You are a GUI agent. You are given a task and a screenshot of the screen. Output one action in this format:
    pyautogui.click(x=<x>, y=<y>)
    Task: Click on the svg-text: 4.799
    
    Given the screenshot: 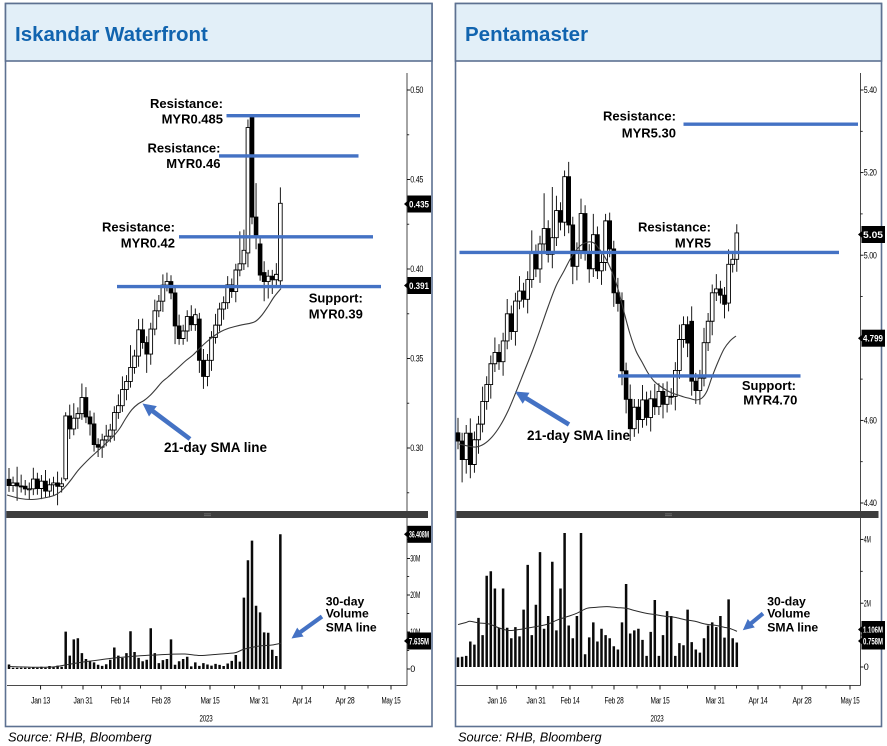 What is the action you would take?
    pyautogui.click(x=873, y=339)
    